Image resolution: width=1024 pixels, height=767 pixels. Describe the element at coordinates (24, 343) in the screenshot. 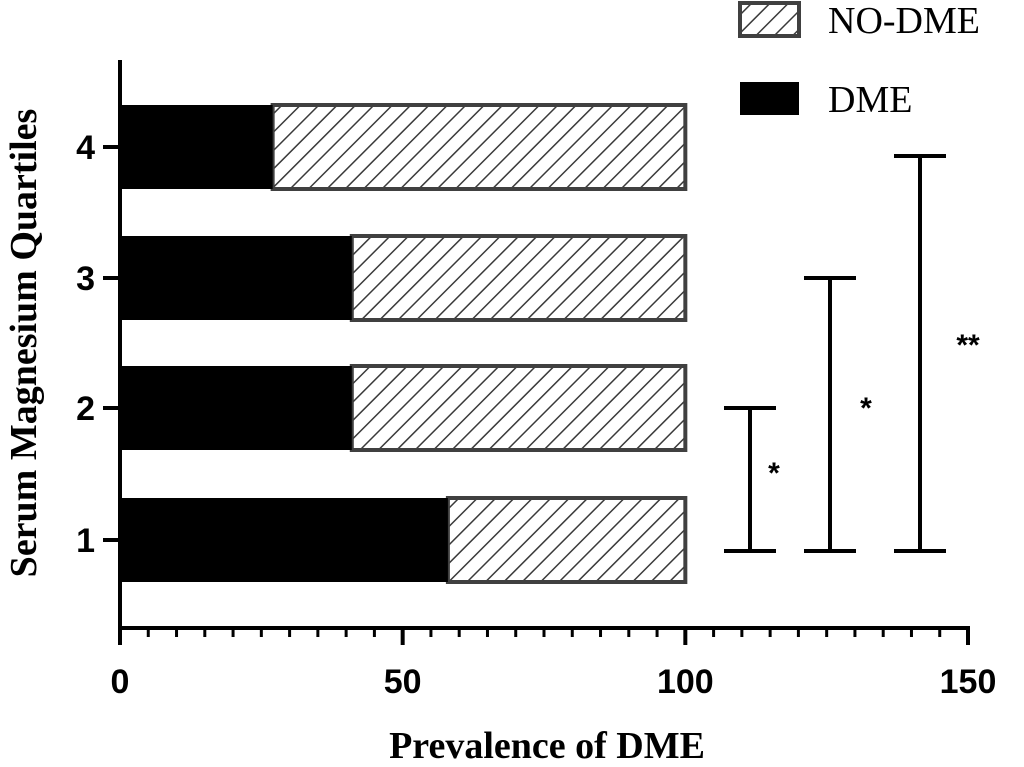

I see `y-axis-title: Serum Magnesium Quartiles` at that location.